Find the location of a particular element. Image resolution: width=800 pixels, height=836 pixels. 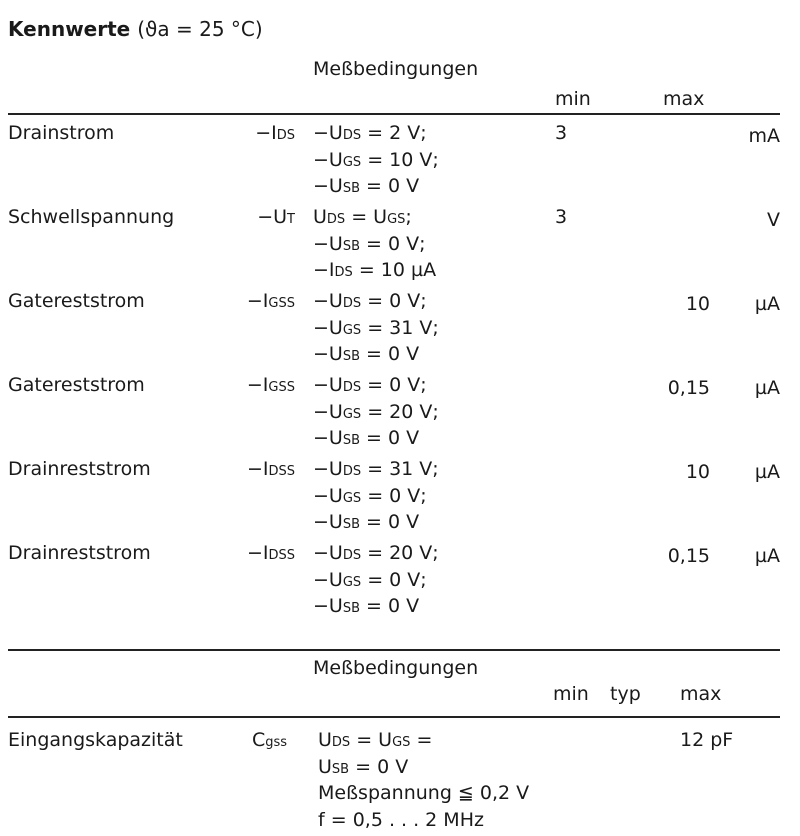

conditions: −UDS = 0 V; −UGS = 20 V; −USB = 0 V is located at coordinates (376, 412).